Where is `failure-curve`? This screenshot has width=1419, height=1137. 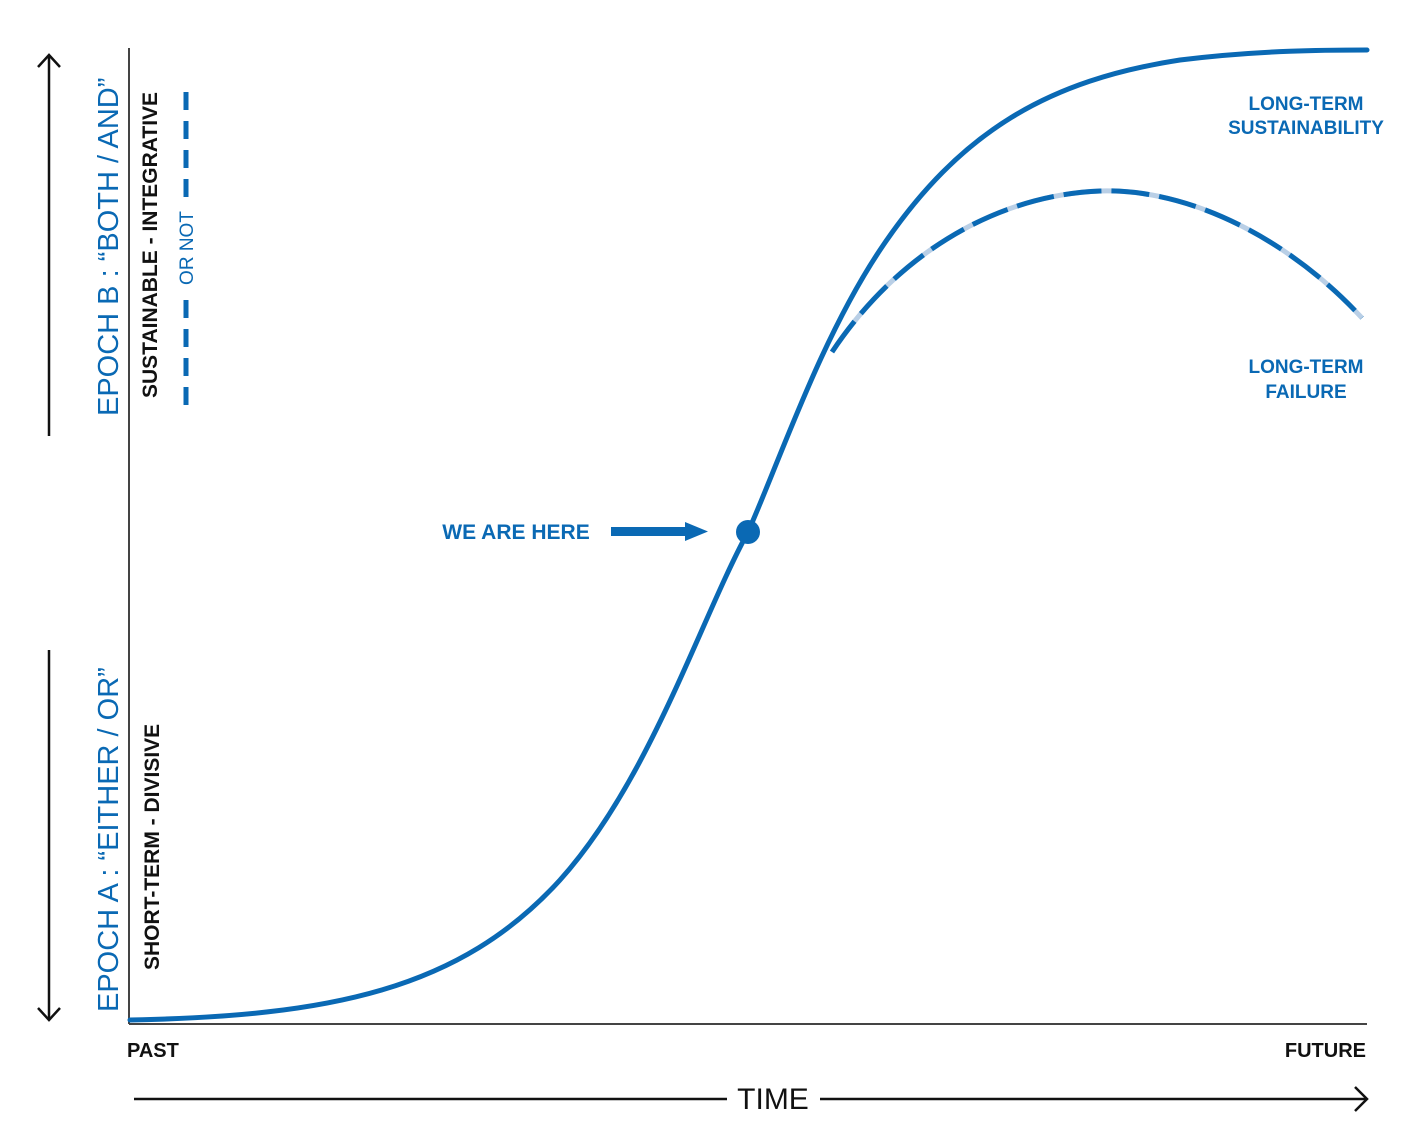 failure-curve is located at coordinates (1096, 271).